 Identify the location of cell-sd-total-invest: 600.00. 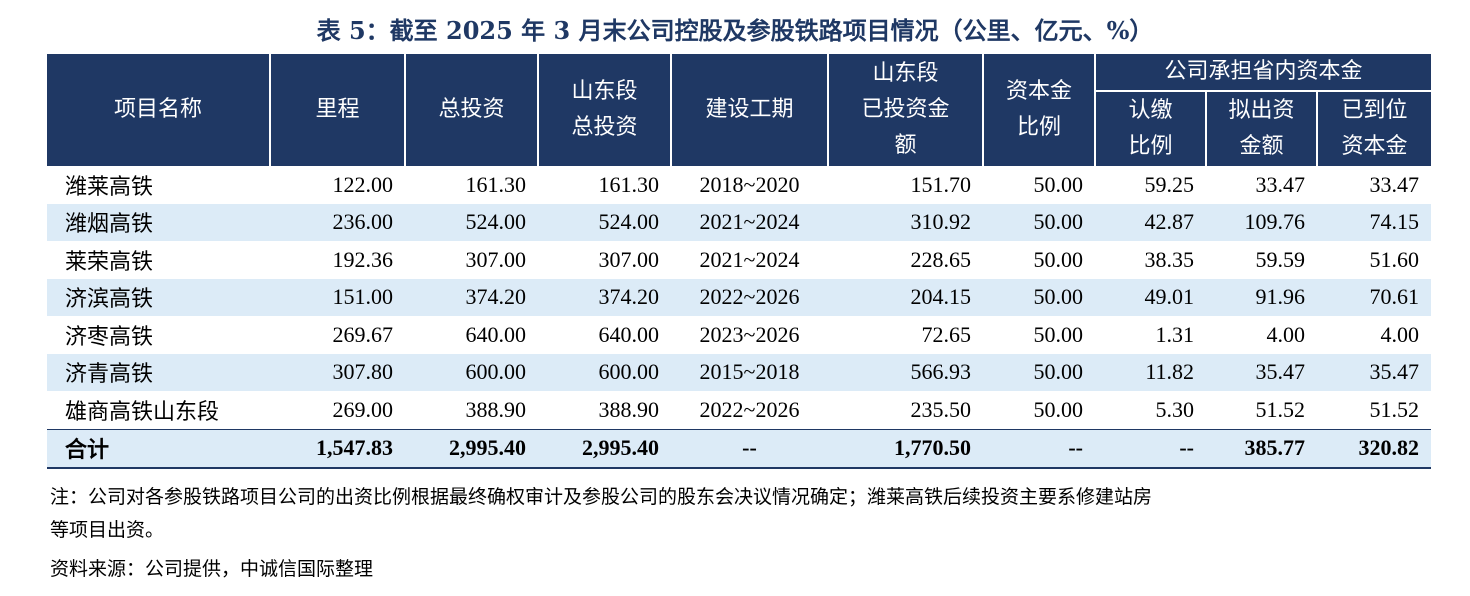
(604, 372).